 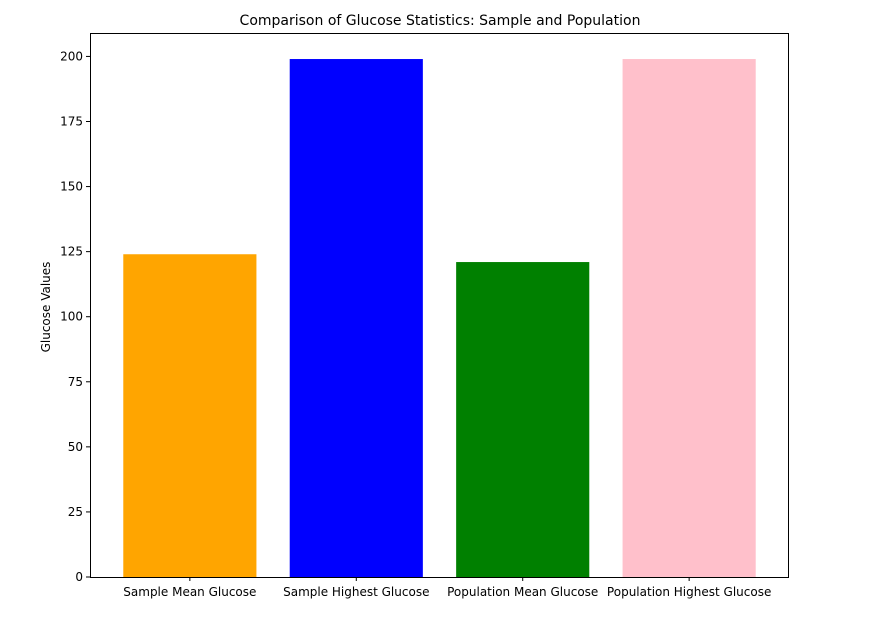 I want to click on bar-population-mean-glucose, so click(x=523, y=419).